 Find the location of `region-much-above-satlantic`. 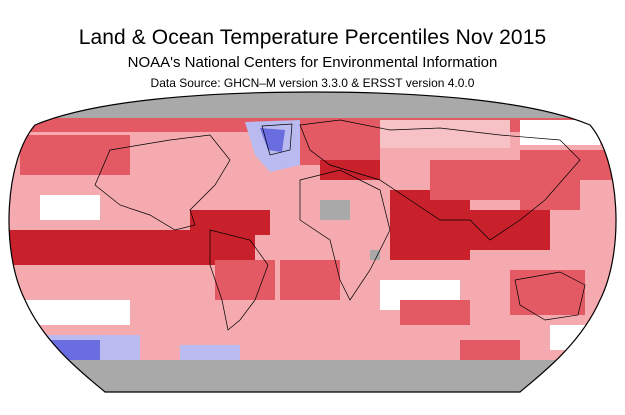

region-much-above-satlantic is located at coordinates (310, 280).